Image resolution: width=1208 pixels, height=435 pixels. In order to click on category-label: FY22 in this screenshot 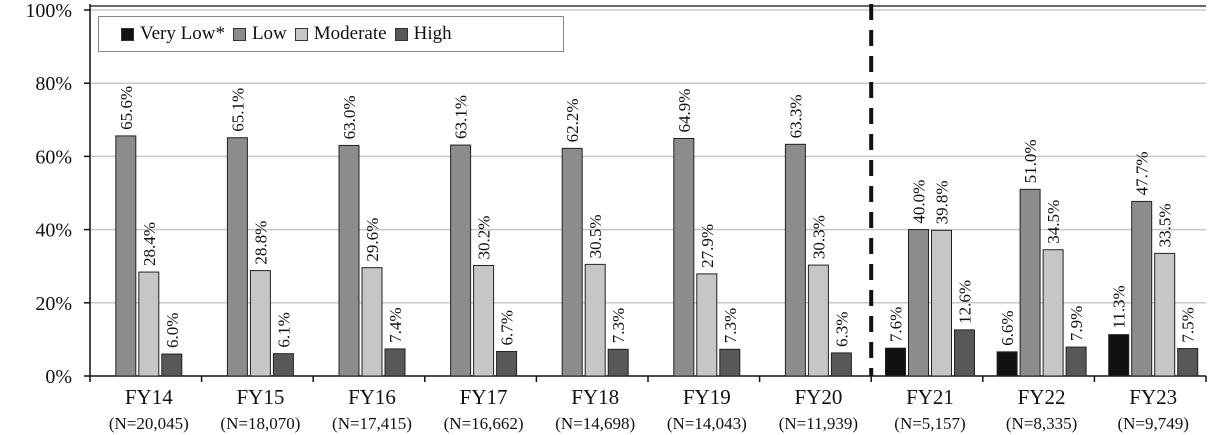, I will do `click(1042, 397)`.